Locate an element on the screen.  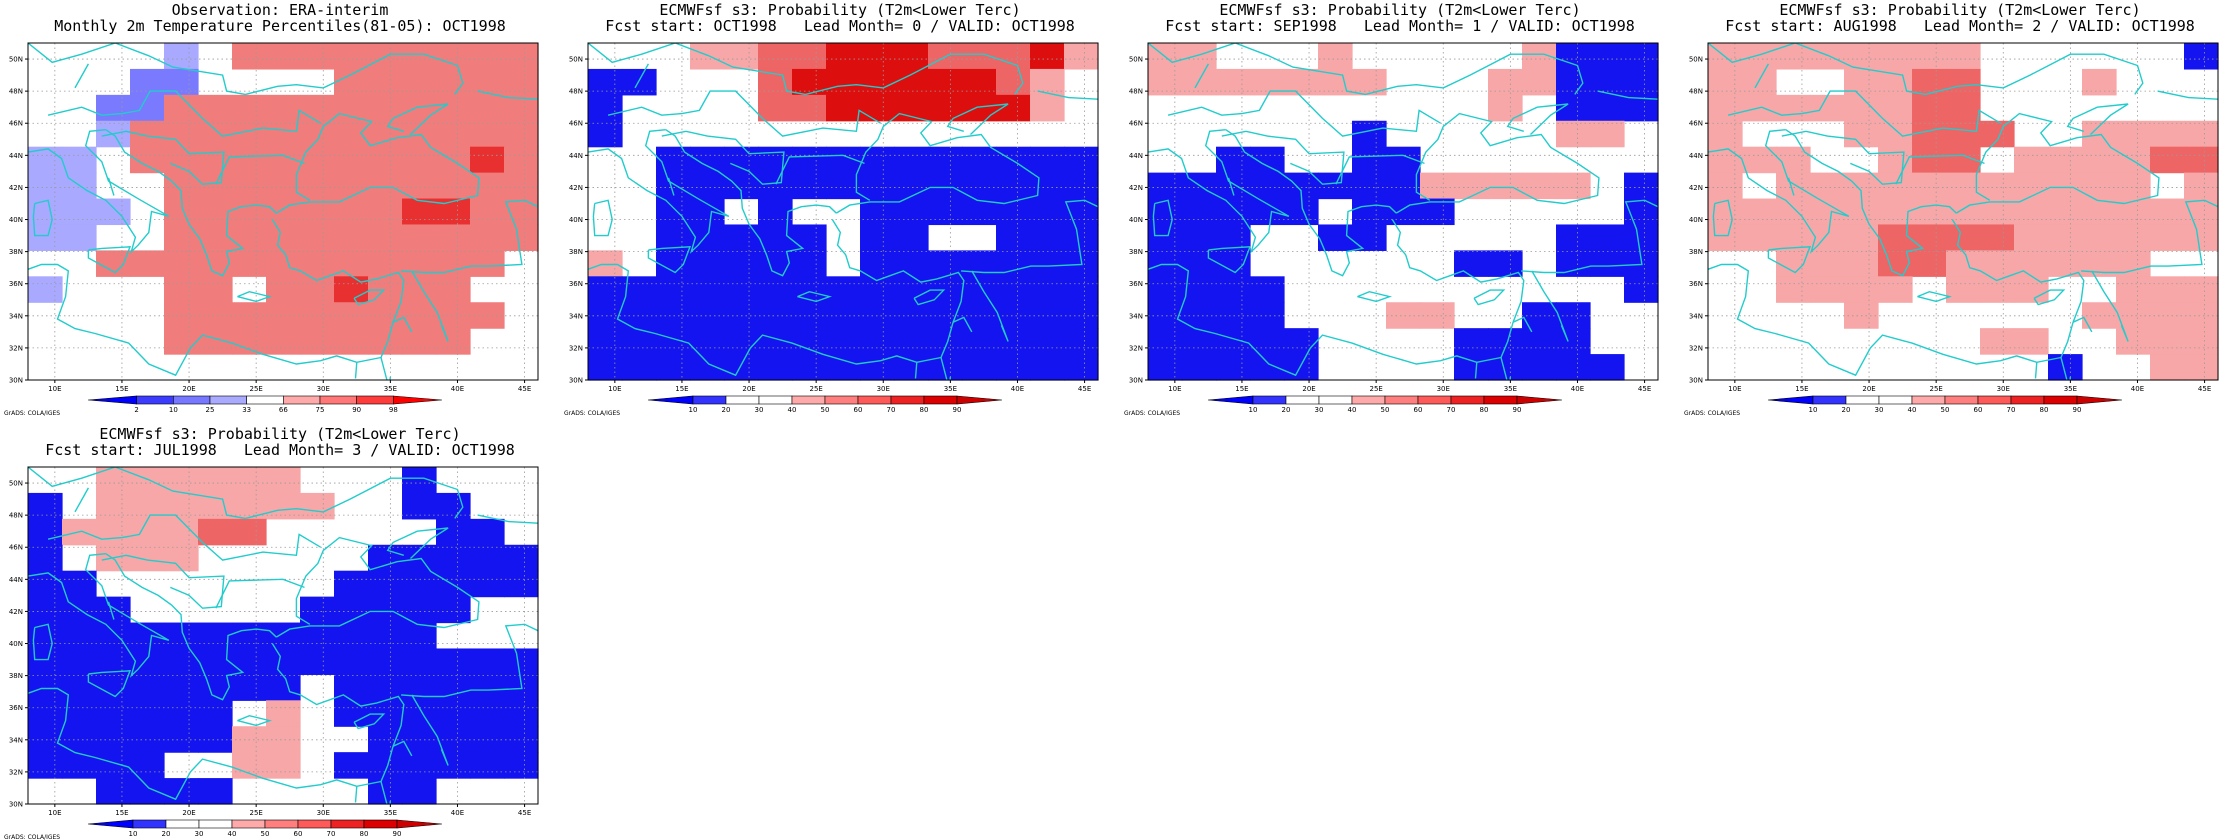
y-tick-label: 42N is located at coordinates (576, 188).